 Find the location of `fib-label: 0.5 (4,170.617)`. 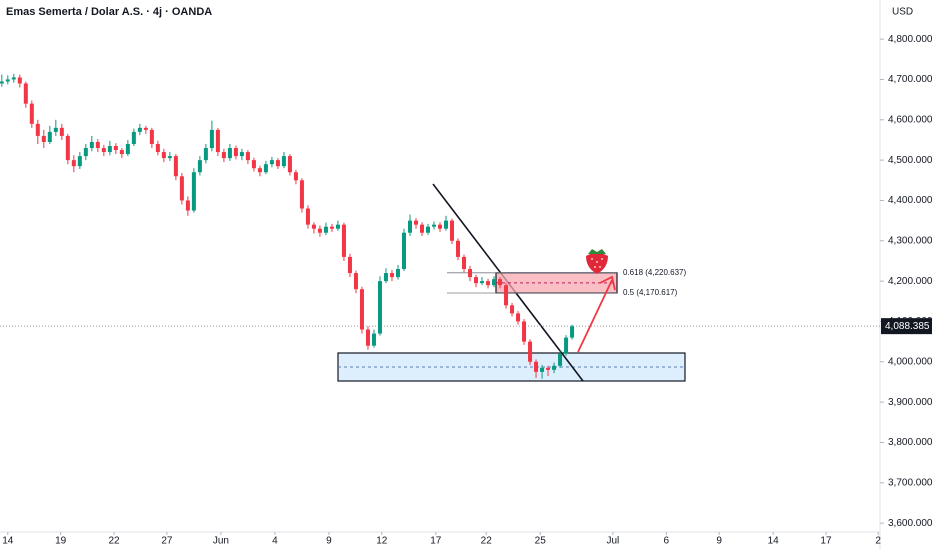

fib-label: 0.5 (4,170.617) is located at coordinates (650, 292).